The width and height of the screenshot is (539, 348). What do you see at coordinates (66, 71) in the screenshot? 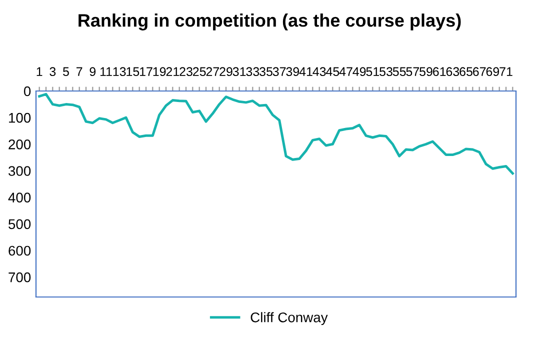
I see `x-tick-label: 5` at bounding box center [66, 71].